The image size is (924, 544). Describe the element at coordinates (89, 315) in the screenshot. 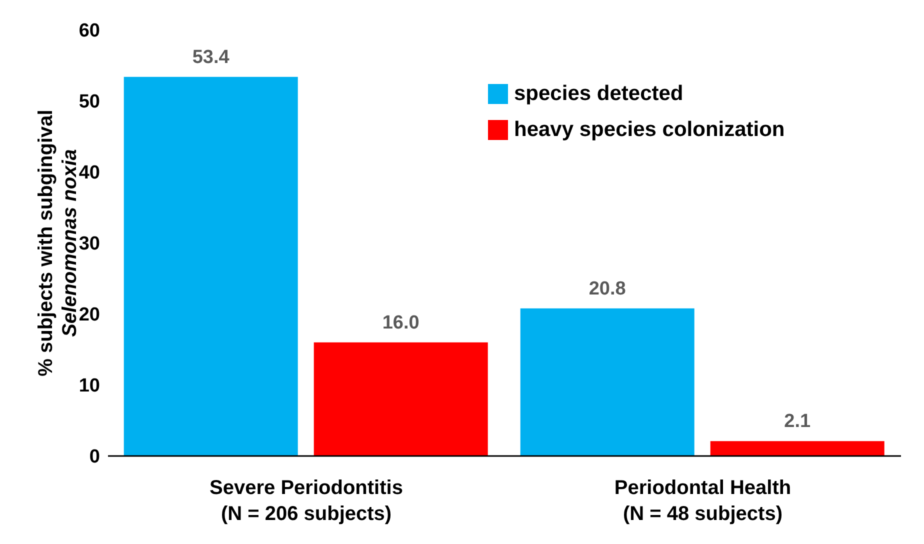

I see `y-tick-label: 20` at that location.